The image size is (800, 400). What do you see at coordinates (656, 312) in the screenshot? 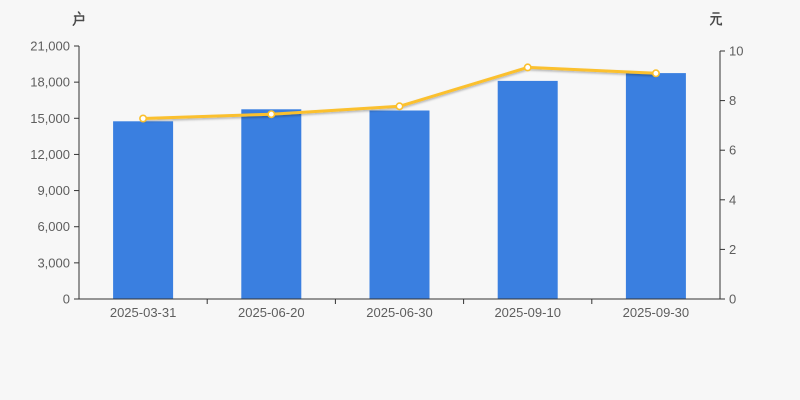
I see `x-axis-category-label: 2025-09-30` at bounding box center [656, 312].